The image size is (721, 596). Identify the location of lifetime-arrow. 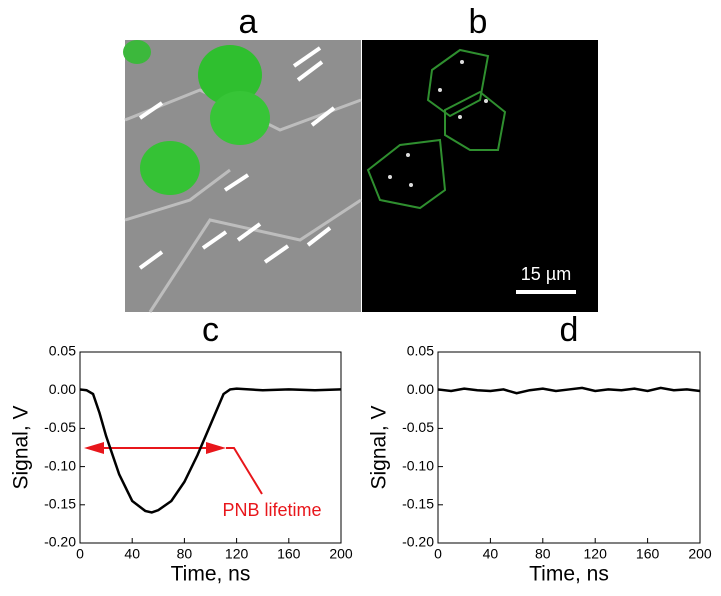
(173, 468).